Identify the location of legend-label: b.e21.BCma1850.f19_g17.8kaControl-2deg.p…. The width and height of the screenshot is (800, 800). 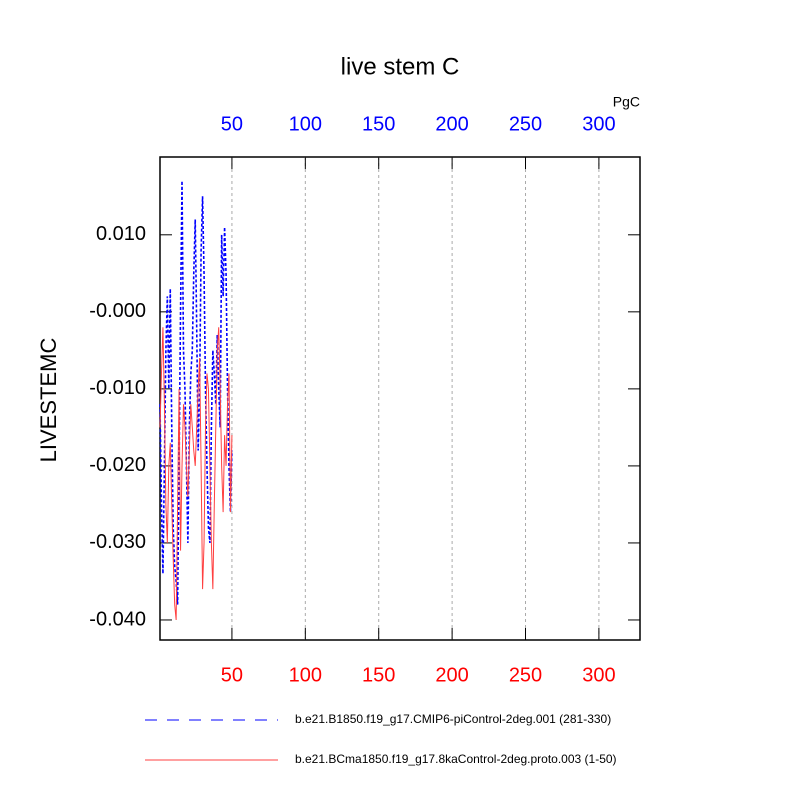
(456, 759).